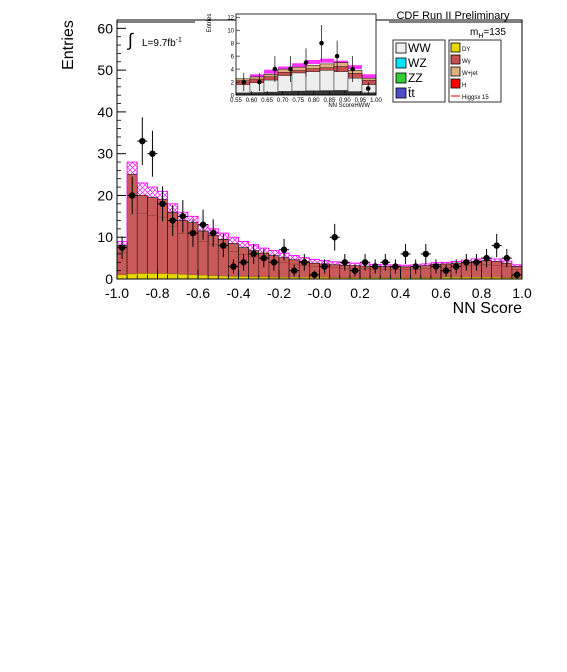 The image size is (567, 672). What do you see at coordinates (159, 43) in the screenshot?
I see `lumi-text: L=9.7fb` at bounding box center [159, 43].